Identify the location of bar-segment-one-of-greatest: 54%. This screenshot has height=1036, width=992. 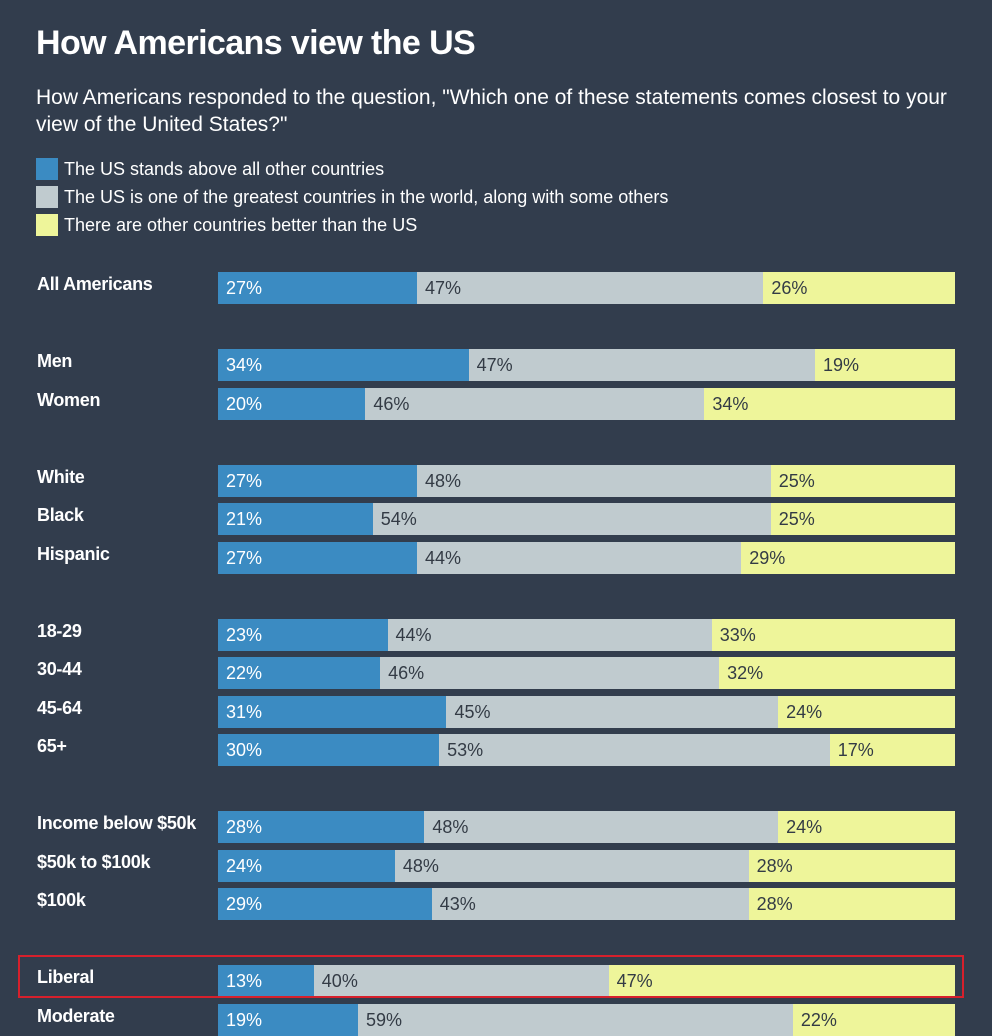
(571, 519).